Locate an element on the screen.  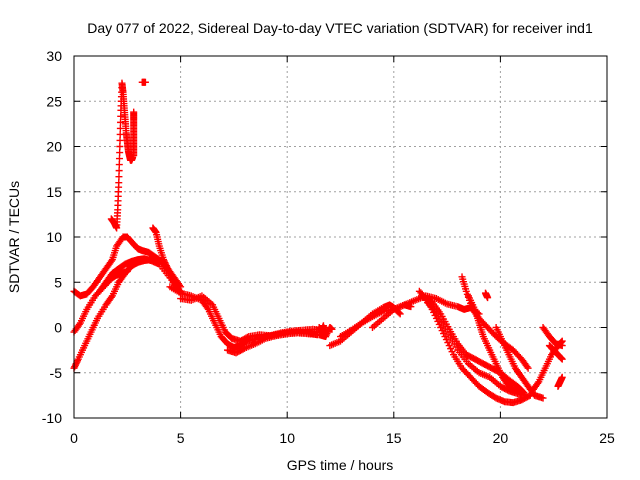
y-tick-label: -5 is located at coordinates (56, 373).